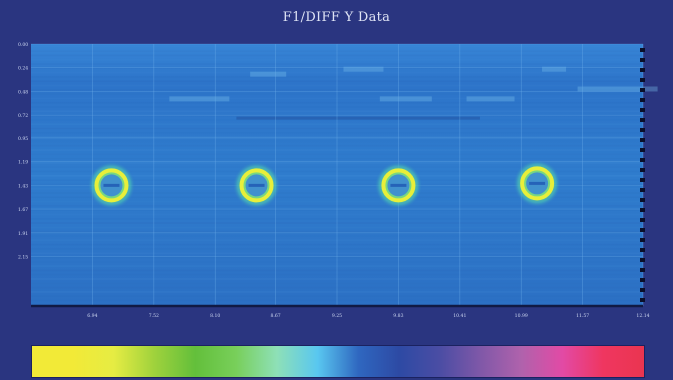 Image resolution: width=673 pixels, height=380 pixels. What do you see at coordinates (23, 234) in the screenshot?
I see `y-tick-label: 1.91` at bounding box center [23, 234].